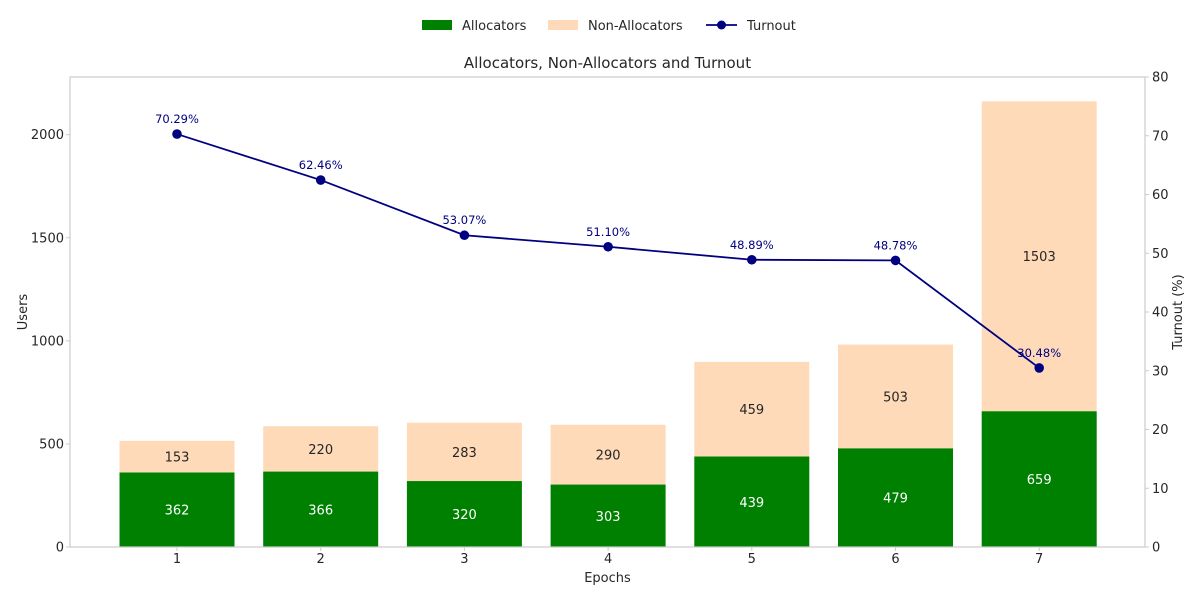 The width and height of the screenshot is (1200, 600). What do you see at coordinates (1178, 312) in the screenshot?
I see `y2-axis-label: Turnout (%)` at bounding box center [1178, 312].